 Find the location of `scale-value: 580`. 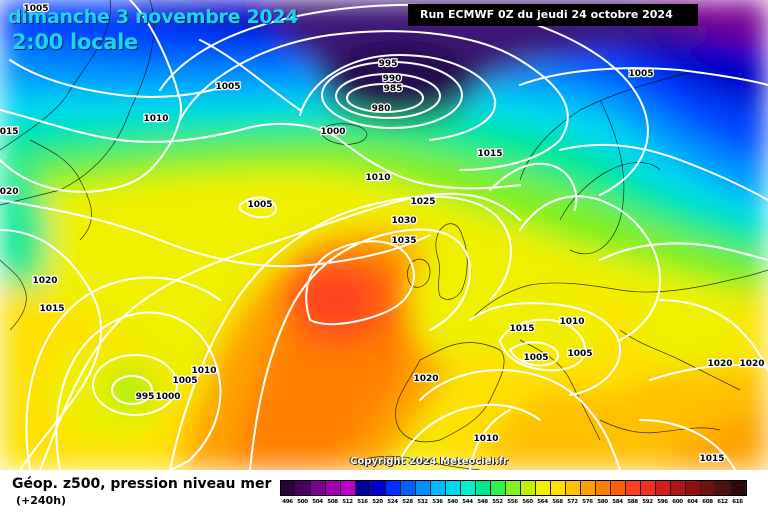

scale-value: 580 is located at coordinates (602, 502).